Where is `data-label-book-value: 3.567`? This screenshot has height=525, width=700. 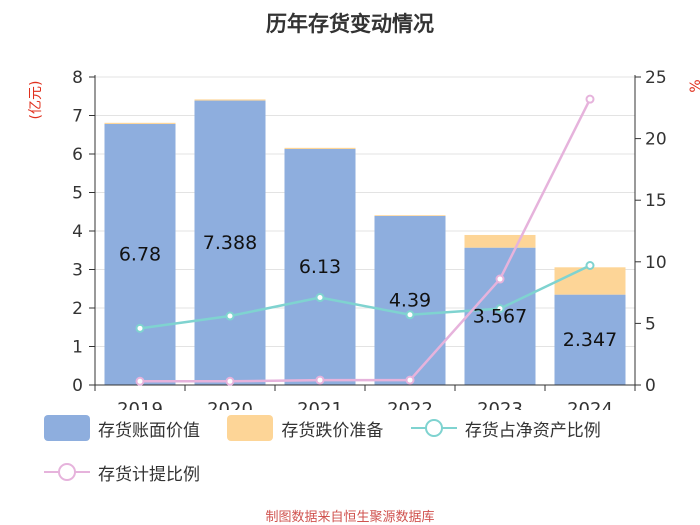 data-label-book-value: 3.567 is located at coordinates (500, 316).